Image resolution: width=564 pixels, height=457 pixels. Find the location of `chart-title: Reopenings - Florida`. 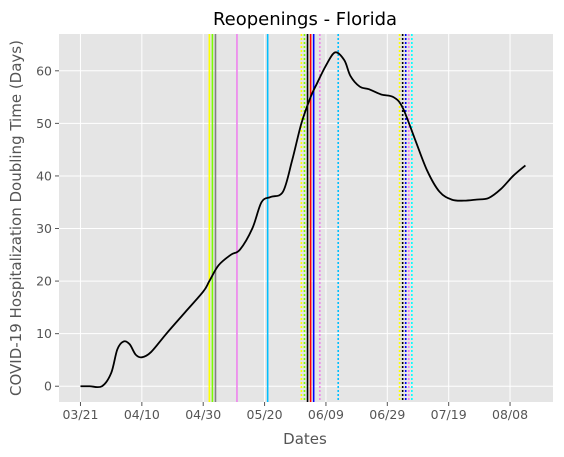

chart-title: Reopenings - Florida is located at coordinates (305, 19).